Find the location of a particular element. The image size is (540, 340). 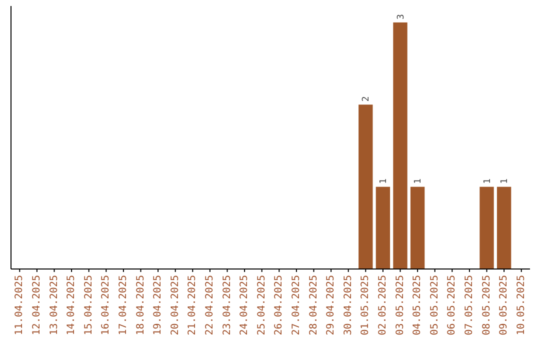

x-tick-label: 11.04.2025 is located at coordinates (20, 305).